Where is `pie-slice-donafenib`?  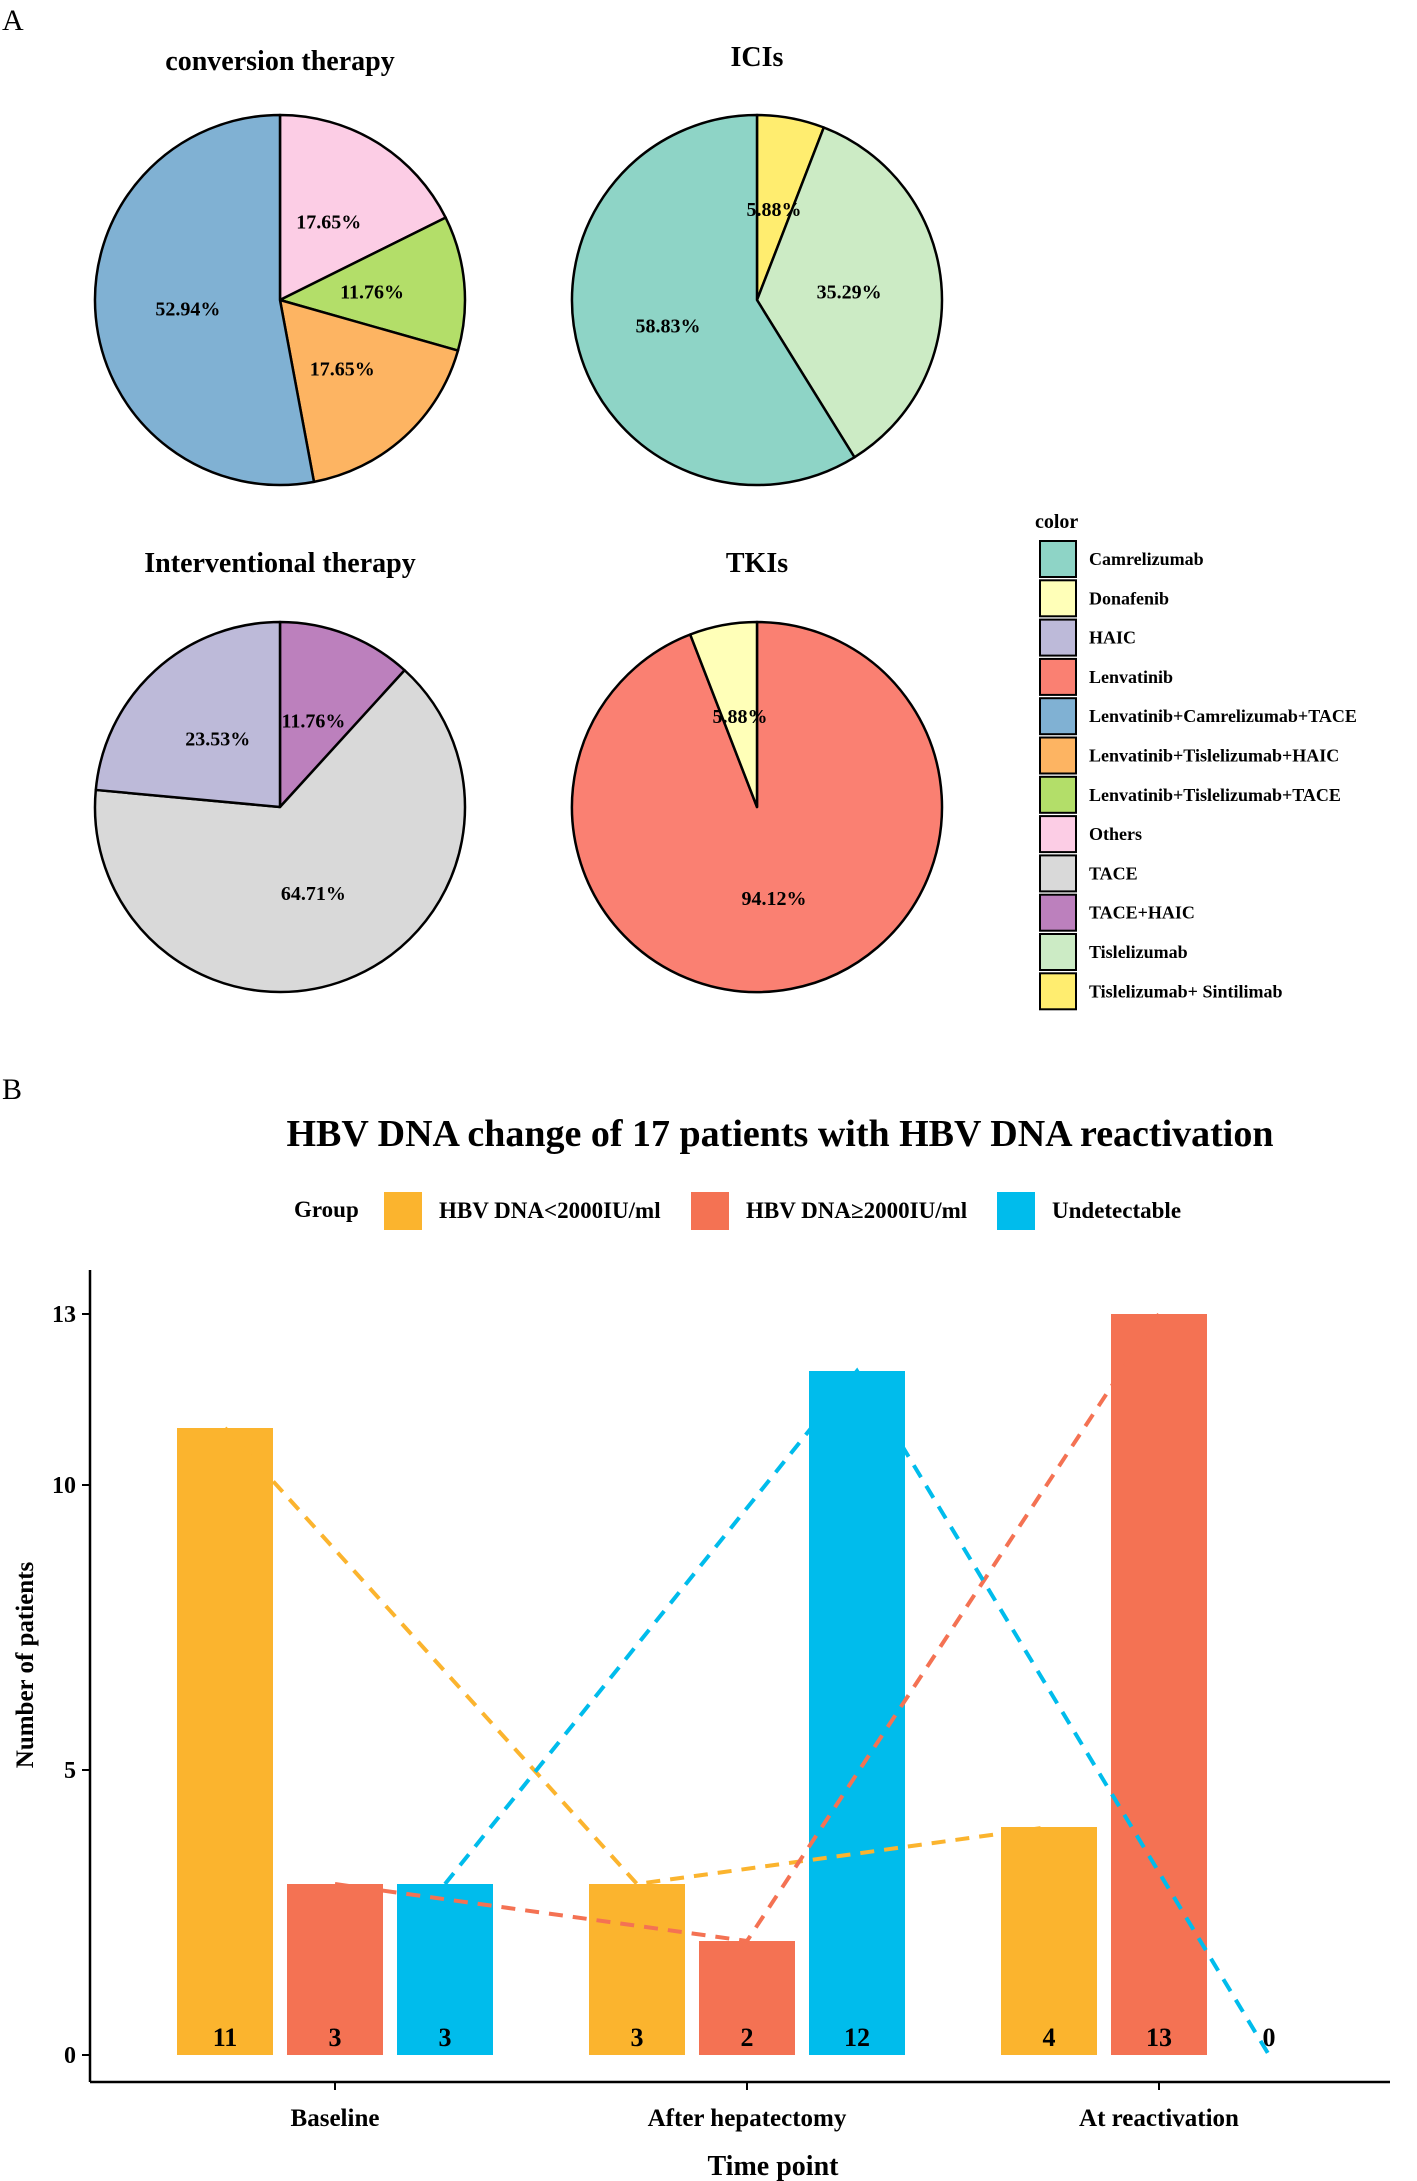
pie-slice-donafenib is located at coordinates (723, 714).